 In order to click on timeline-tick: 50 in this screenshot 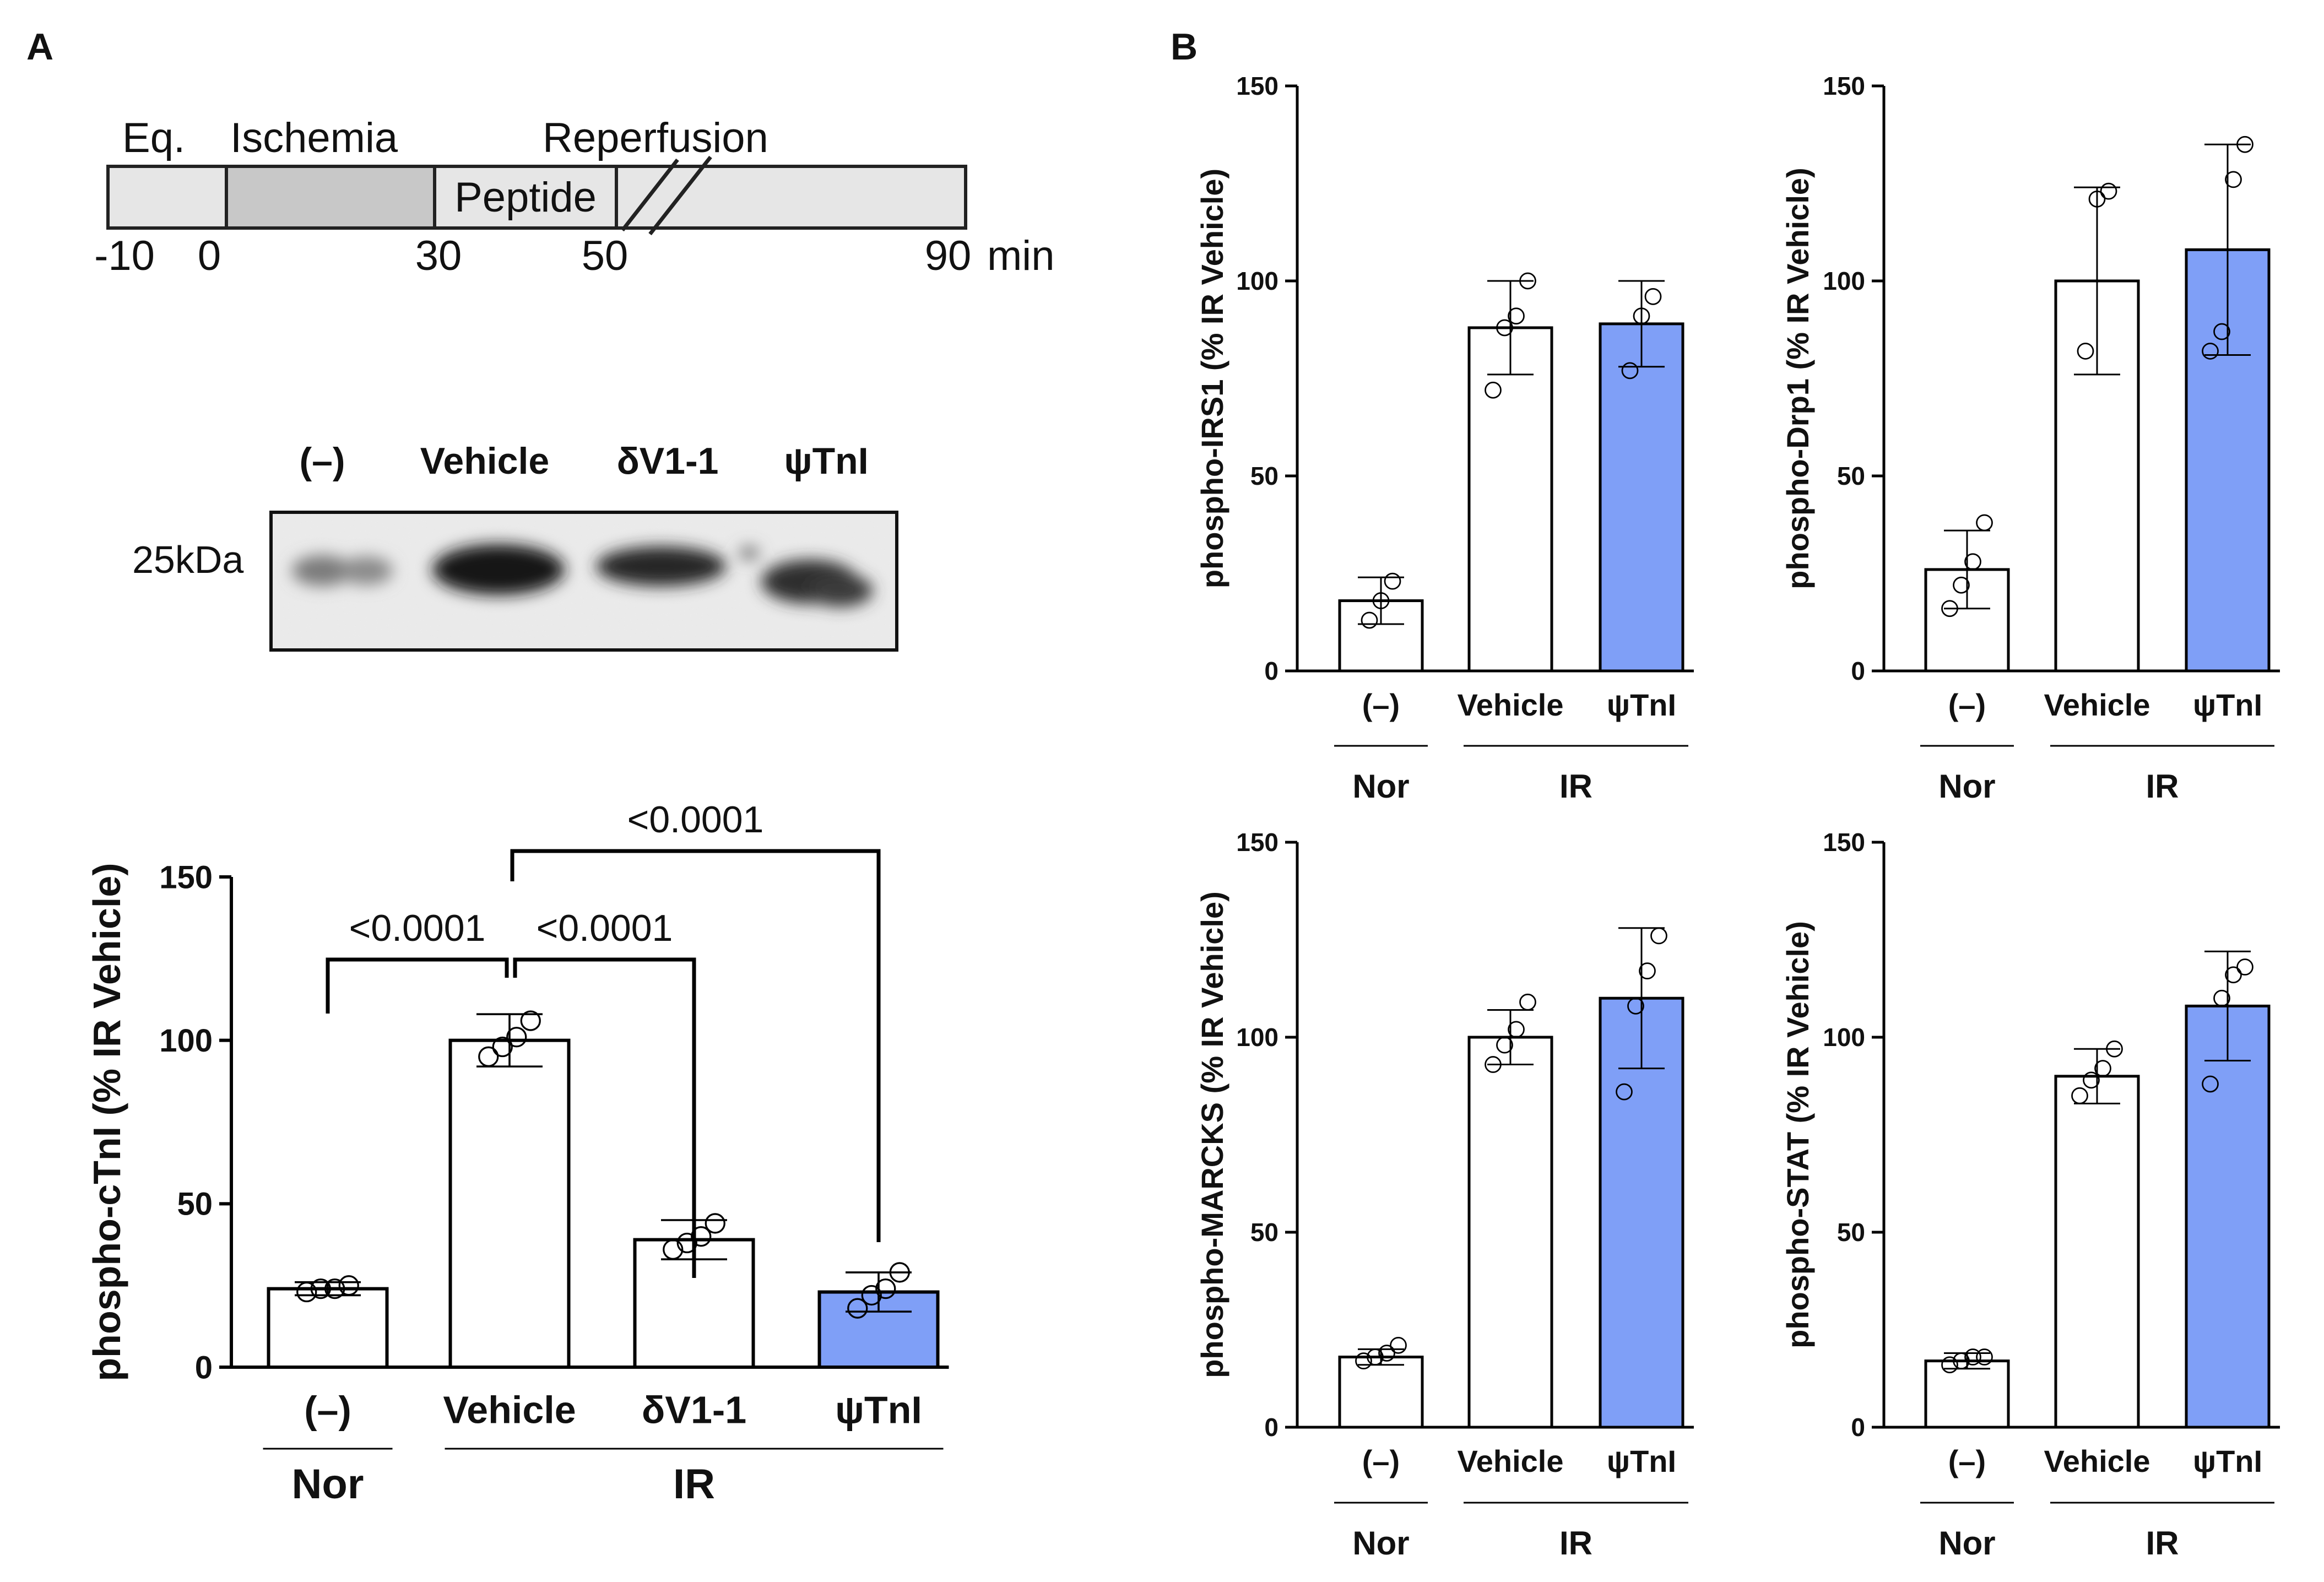, I will do `click(605, 256)`.